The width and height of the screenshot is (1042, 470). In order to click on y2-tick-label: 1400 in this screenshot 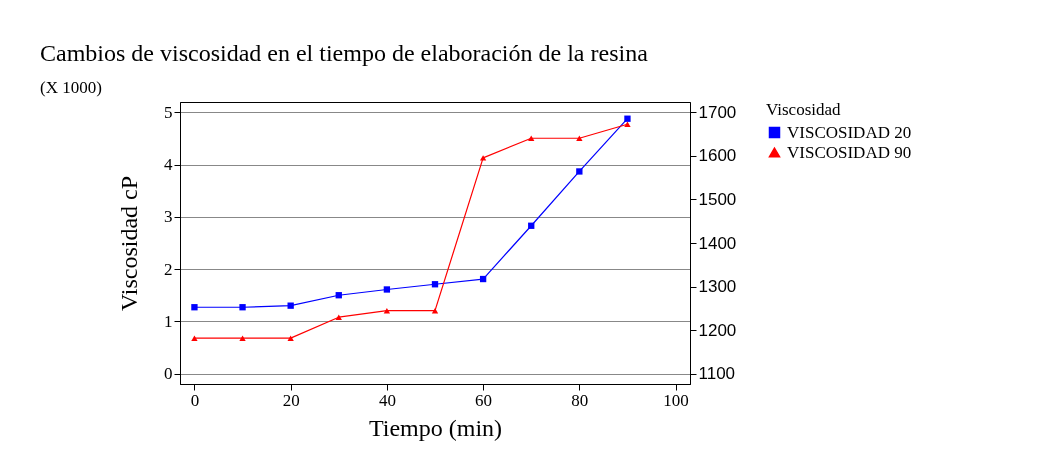, I will do `click(717, 243)`.